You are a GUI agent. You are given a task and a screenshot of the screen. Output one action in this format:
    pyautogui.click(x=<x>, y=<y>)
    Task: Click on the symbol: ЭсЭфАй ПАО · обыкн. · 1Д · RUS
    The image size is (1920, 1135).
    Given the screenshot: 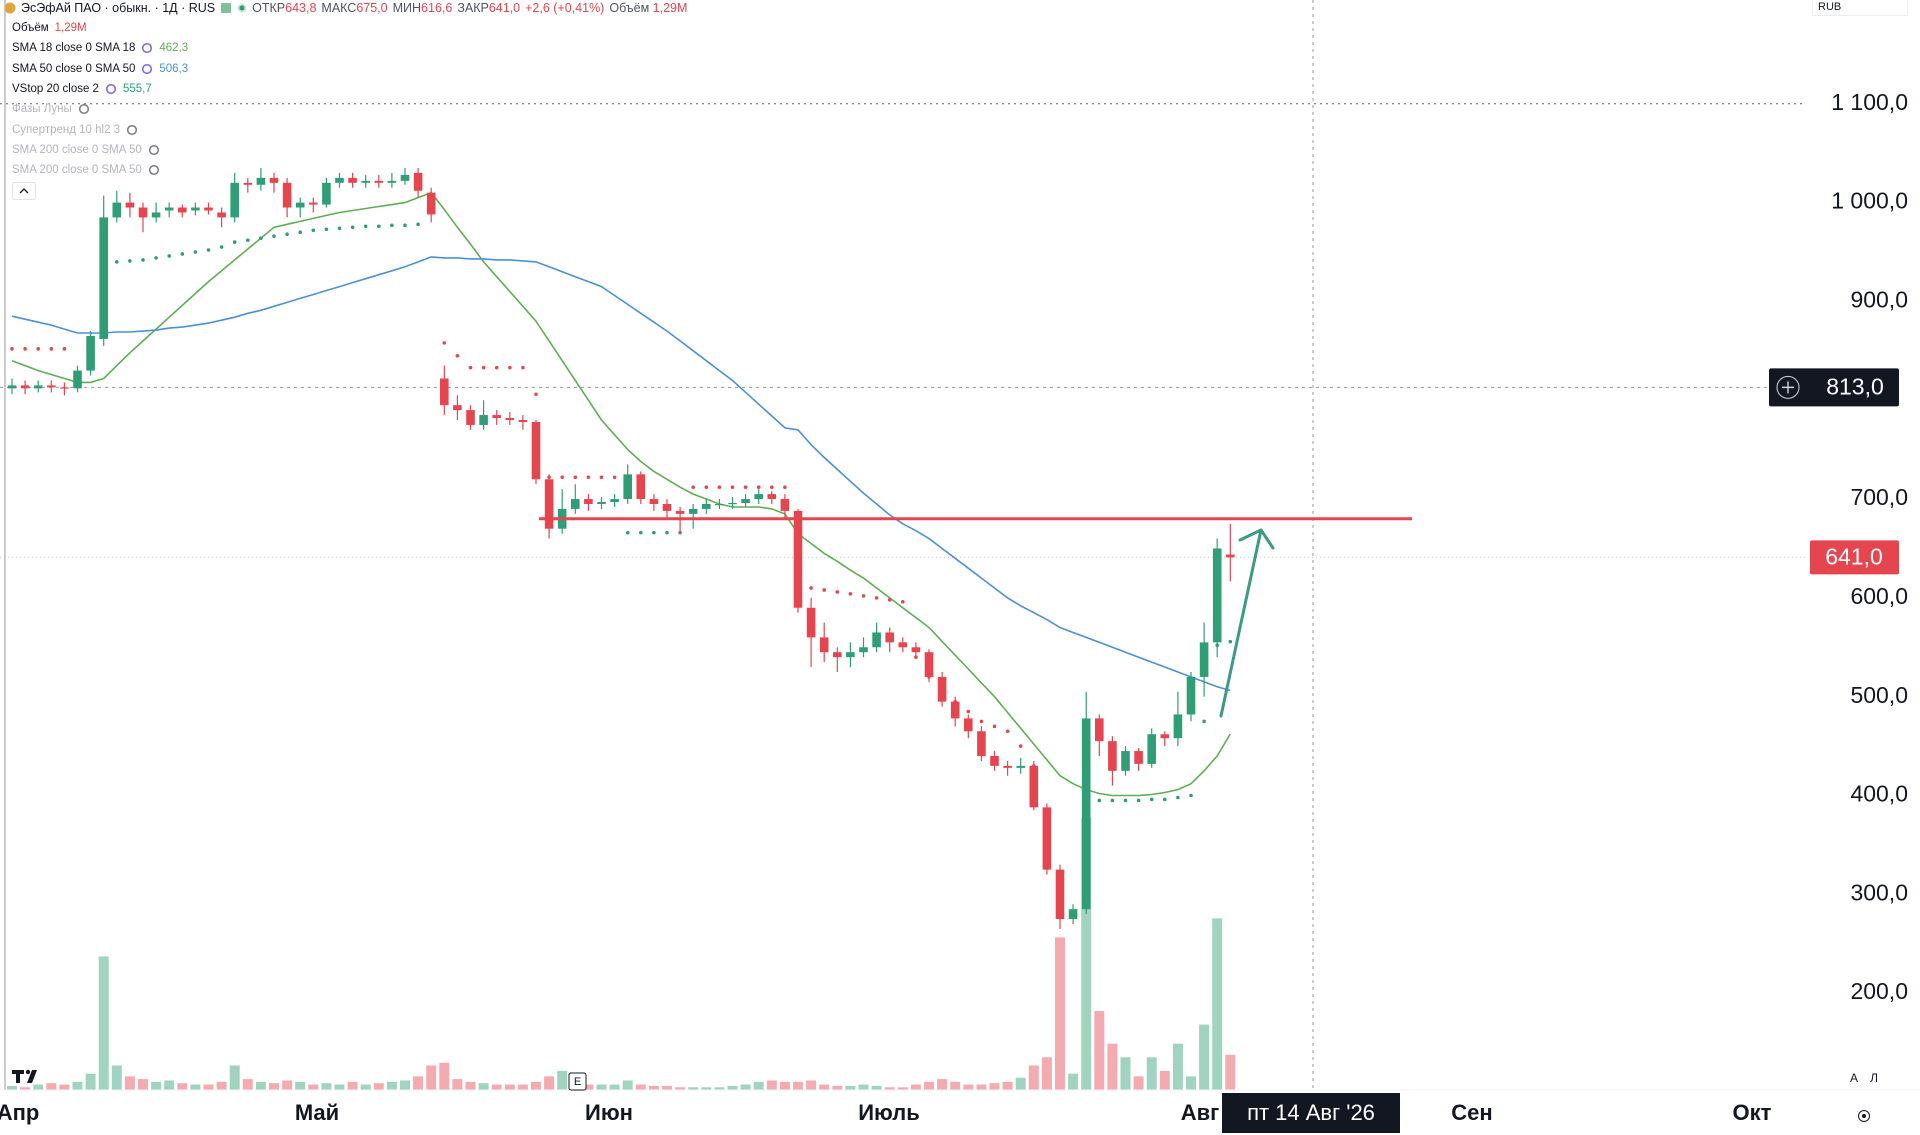 What is the action you would take?
    pyautogui.click(x=118, y=8)
    